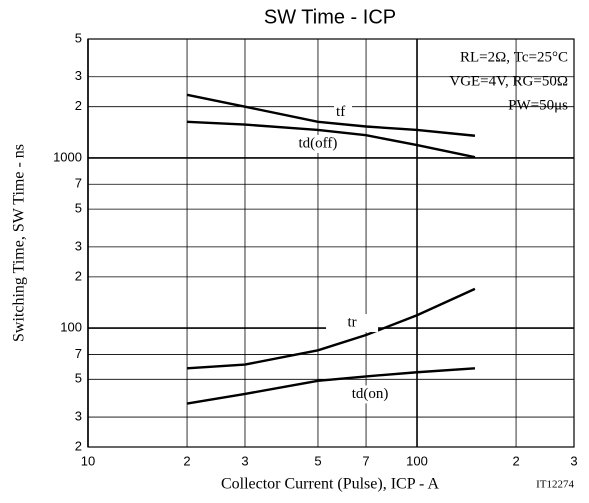 The height and width of the screenshot is (503, 589). Describe the element at coordinates (330, 17) in the screenshot. I see `chart-title: SW Time - ICP` at that location.